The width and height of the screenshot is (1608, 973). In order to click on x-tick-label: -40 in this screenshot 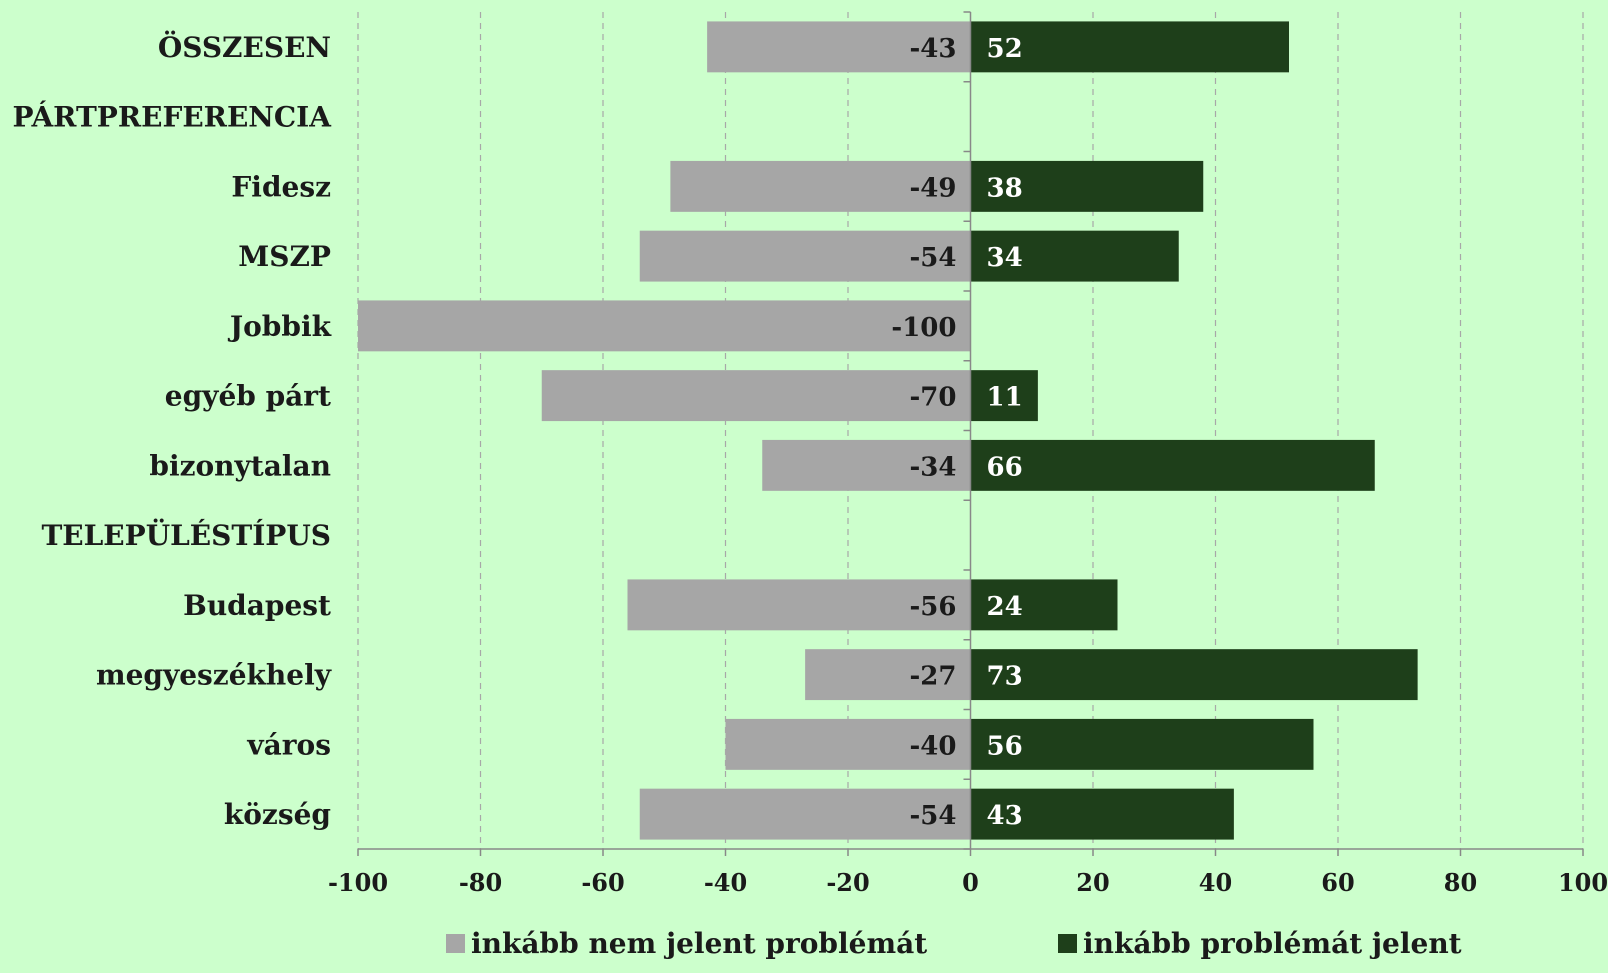, I will do `click(725, 882)`.